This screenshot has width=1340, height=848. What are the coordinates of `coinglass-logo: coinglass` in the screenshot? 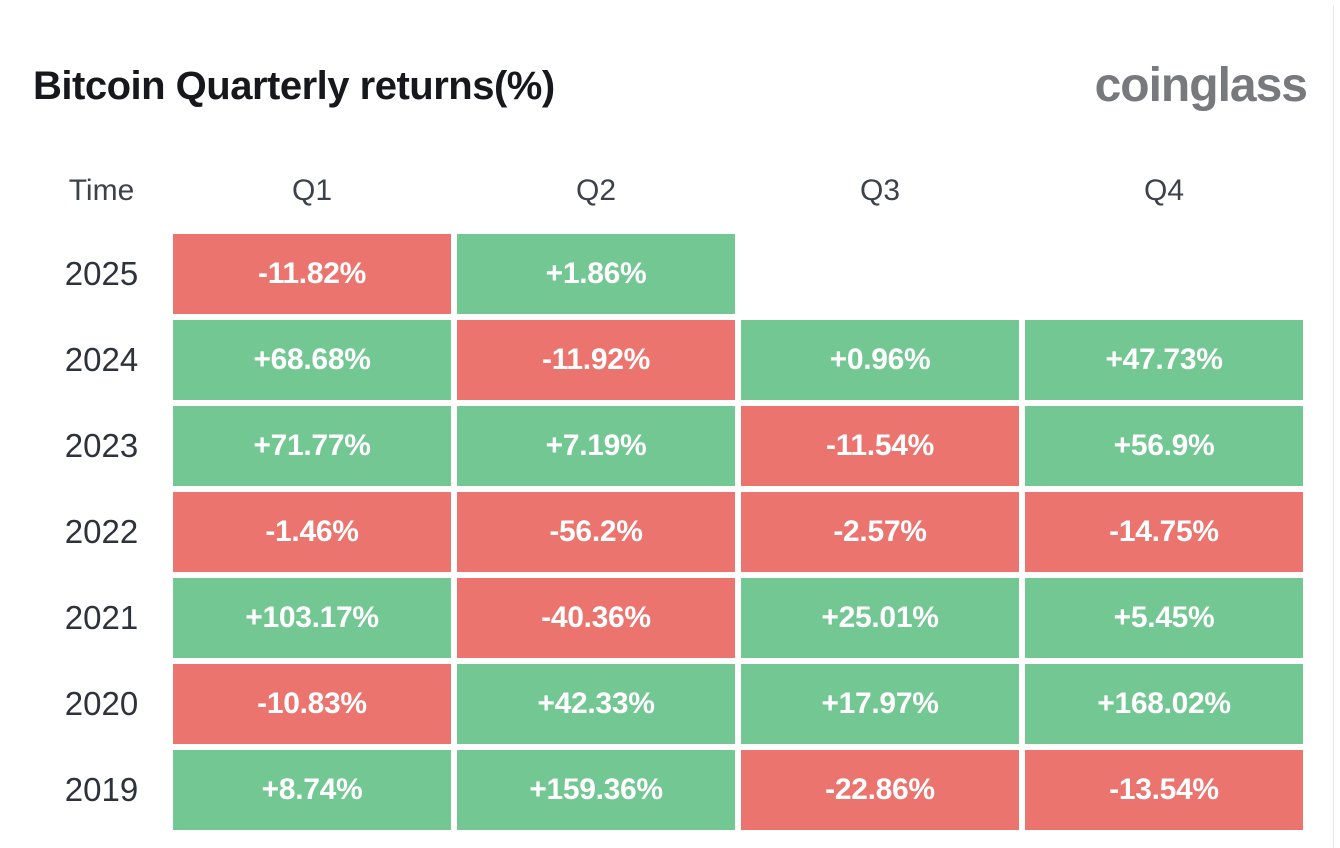 It's located at (1201, 85).